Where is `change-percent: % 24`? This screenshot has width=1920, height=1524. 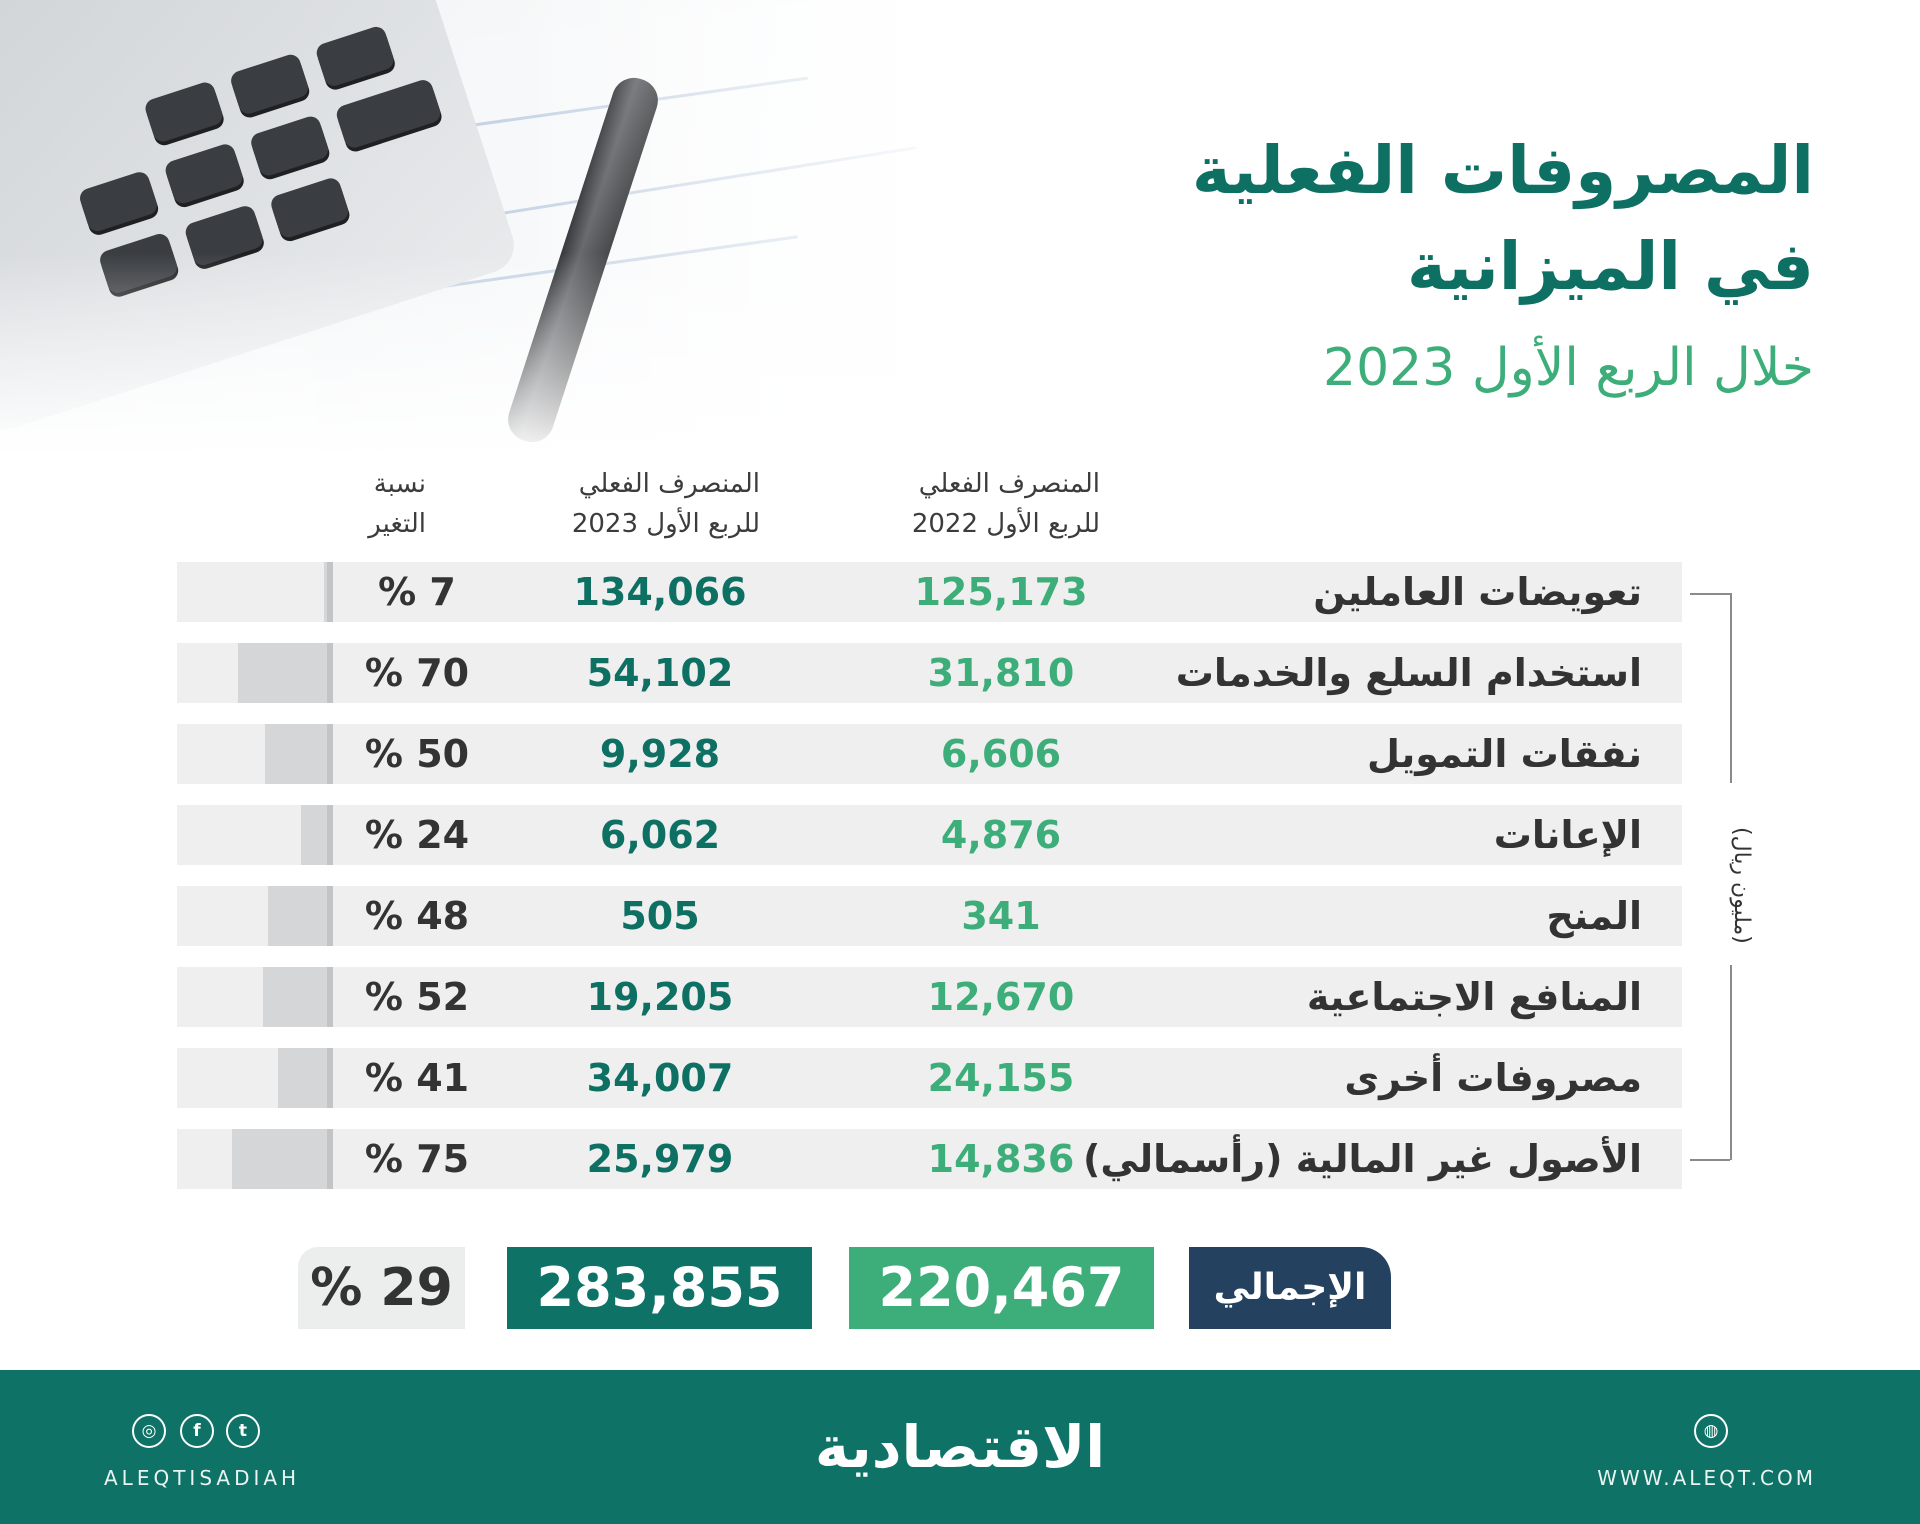 change-percent: % 24 is located at coordinates (417, 835).